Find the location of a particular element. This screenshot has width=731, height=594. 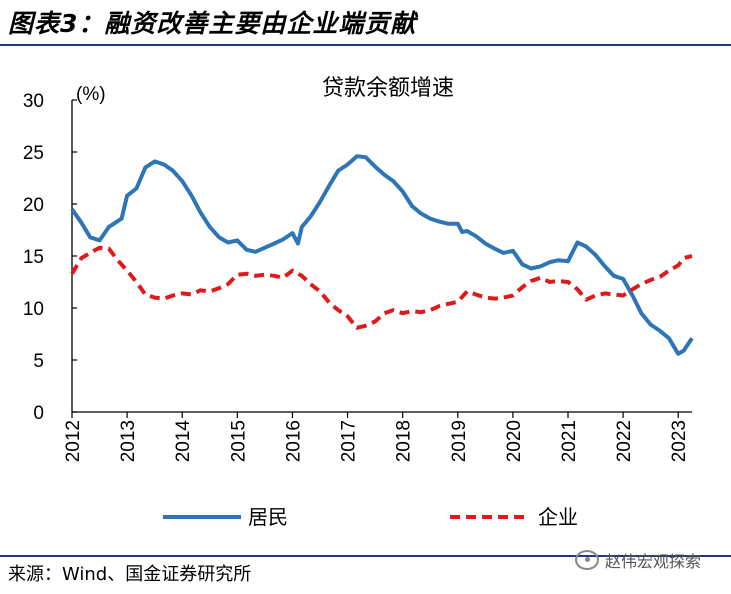

y-tick-label: 15 is located at coordinates (33, 257).